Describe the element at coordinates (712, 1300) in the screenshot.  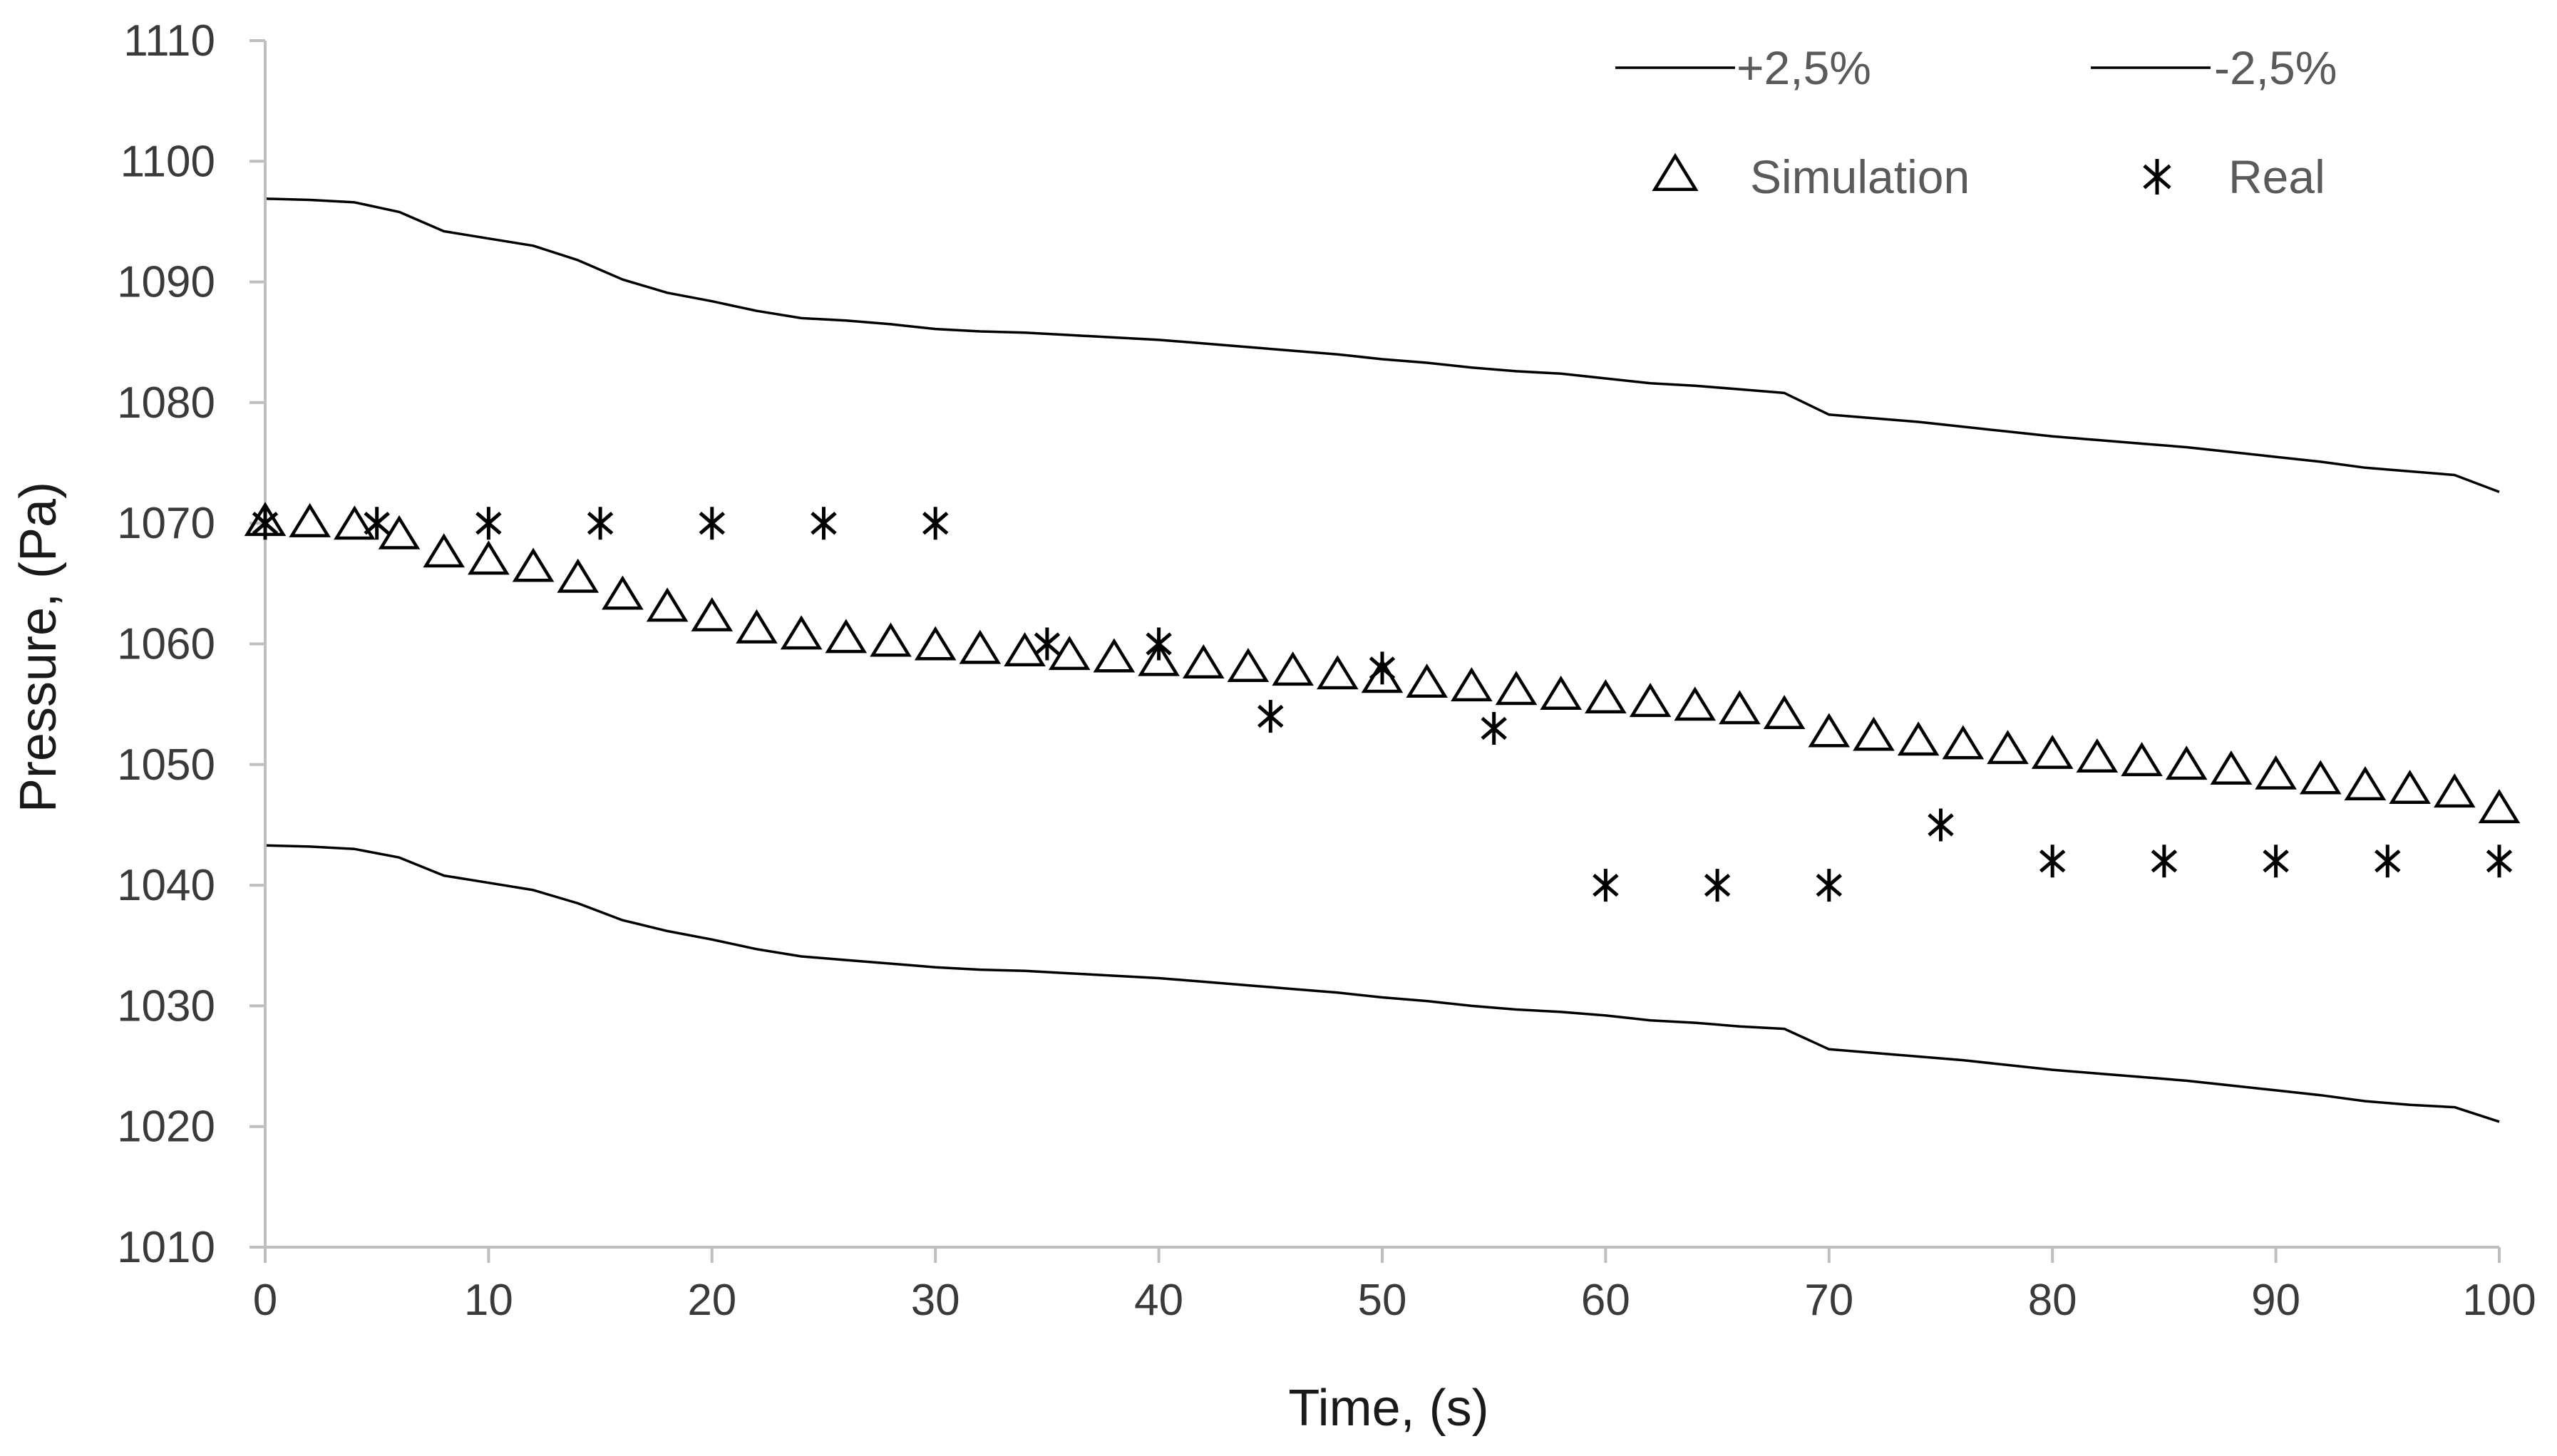
I see `x-tick-label: 20` at that location.